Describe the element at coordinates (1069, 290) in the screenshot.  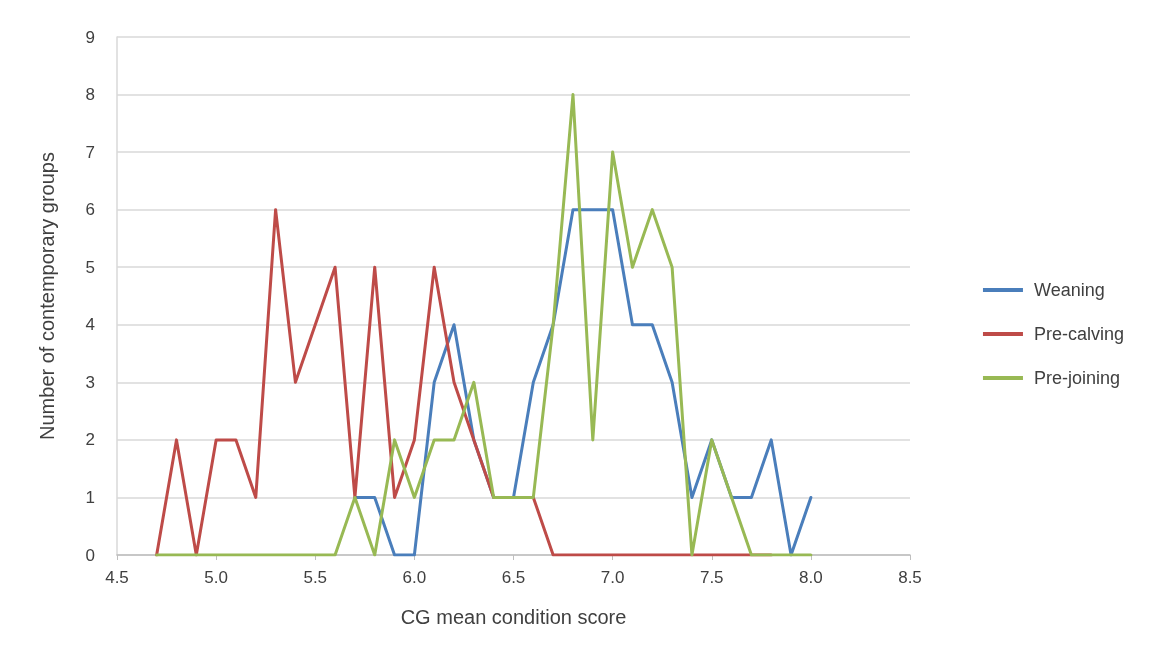
I see `legend-label: Weaning` at that location.